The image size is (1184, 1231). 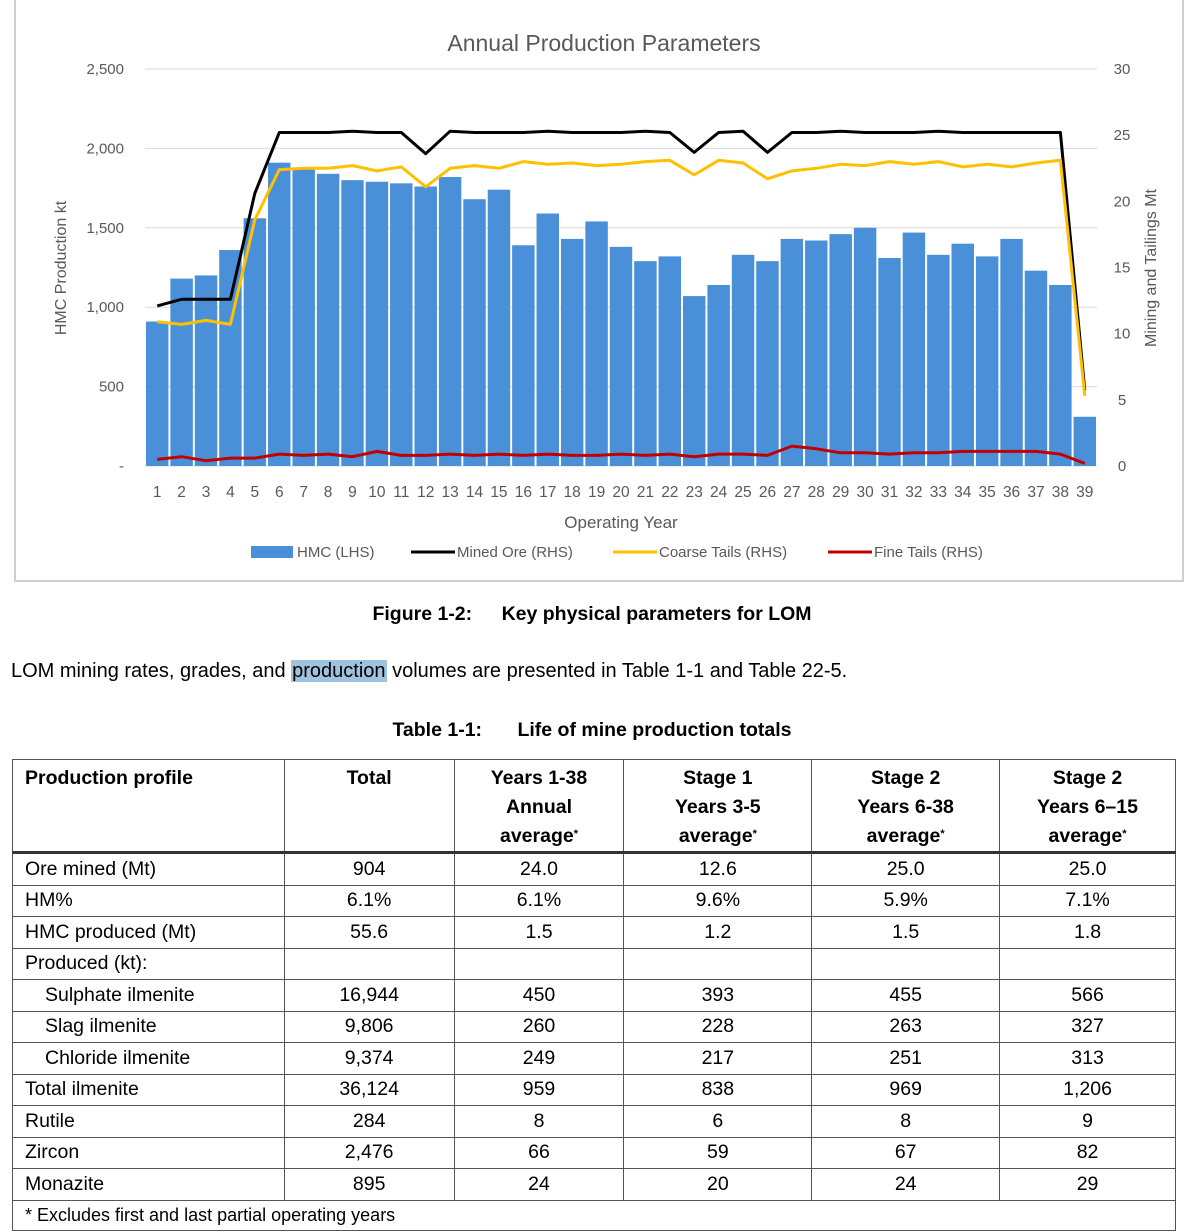 What do you see at coordinates (718, 995) in the screenshot?
I see `table-cell: 393` at bounding box center [718, 995].